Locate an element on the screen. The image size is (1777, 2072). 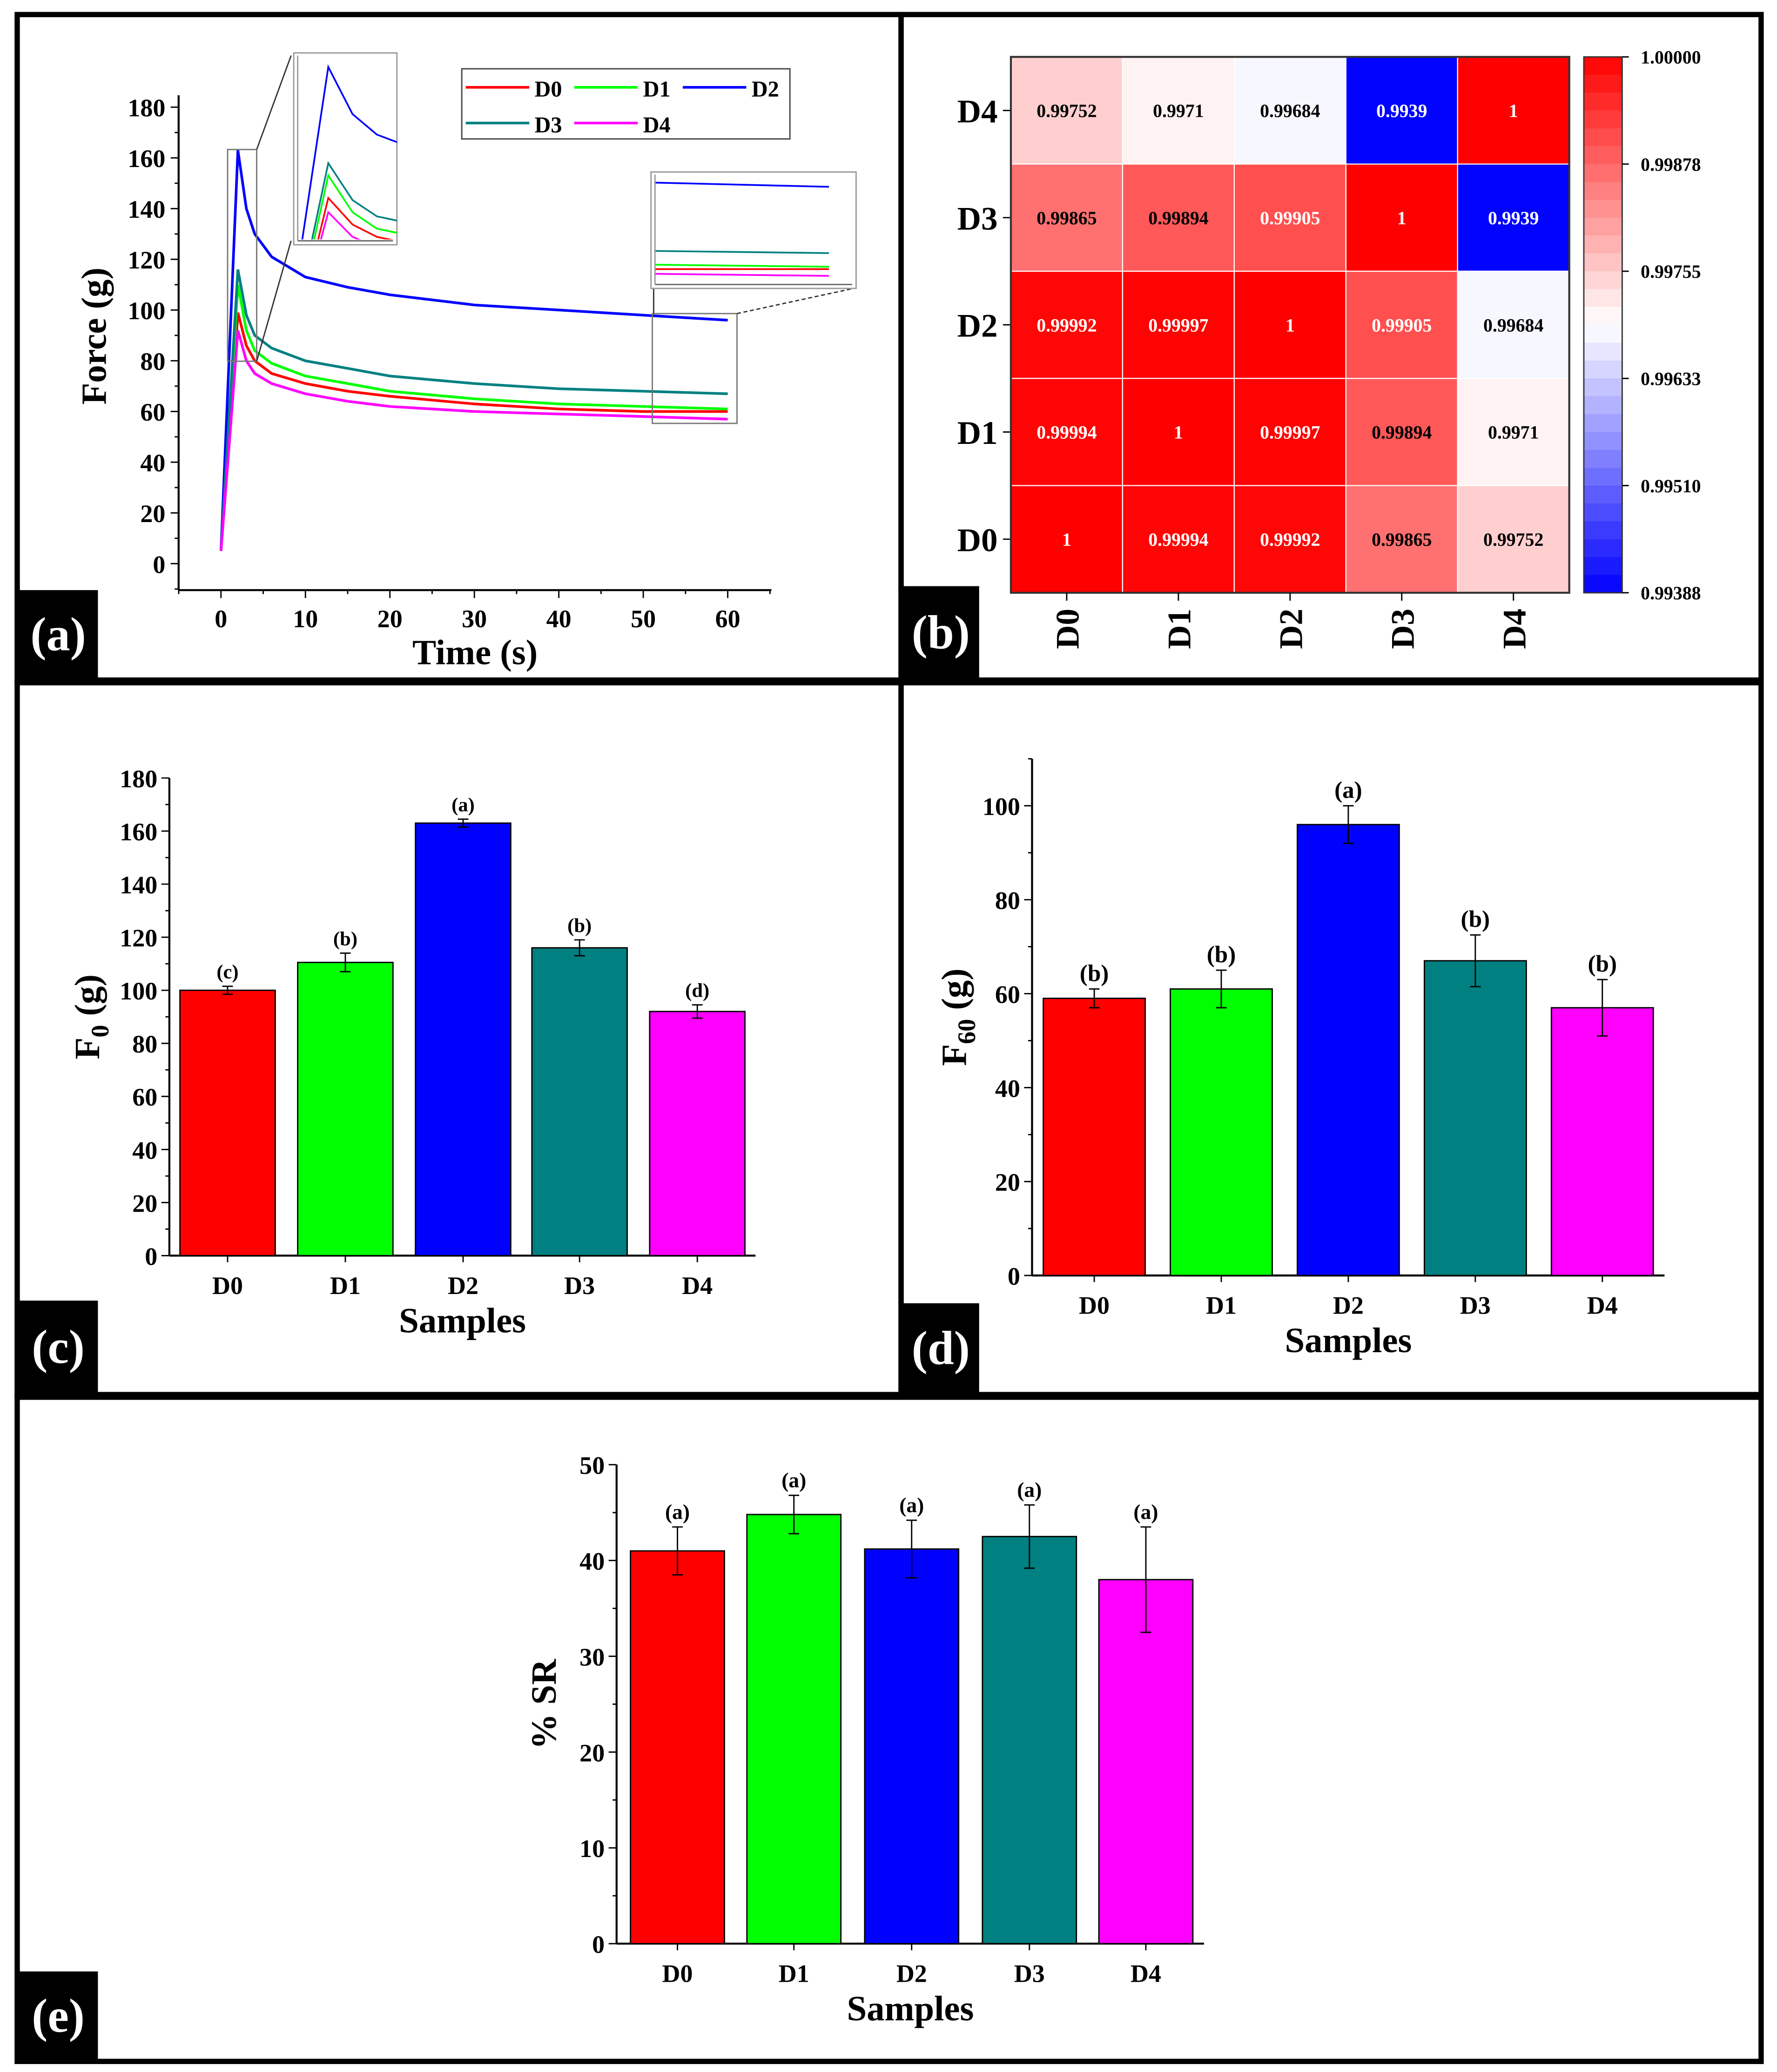
significance-letter: (d) is located at coordinates (697, 991).